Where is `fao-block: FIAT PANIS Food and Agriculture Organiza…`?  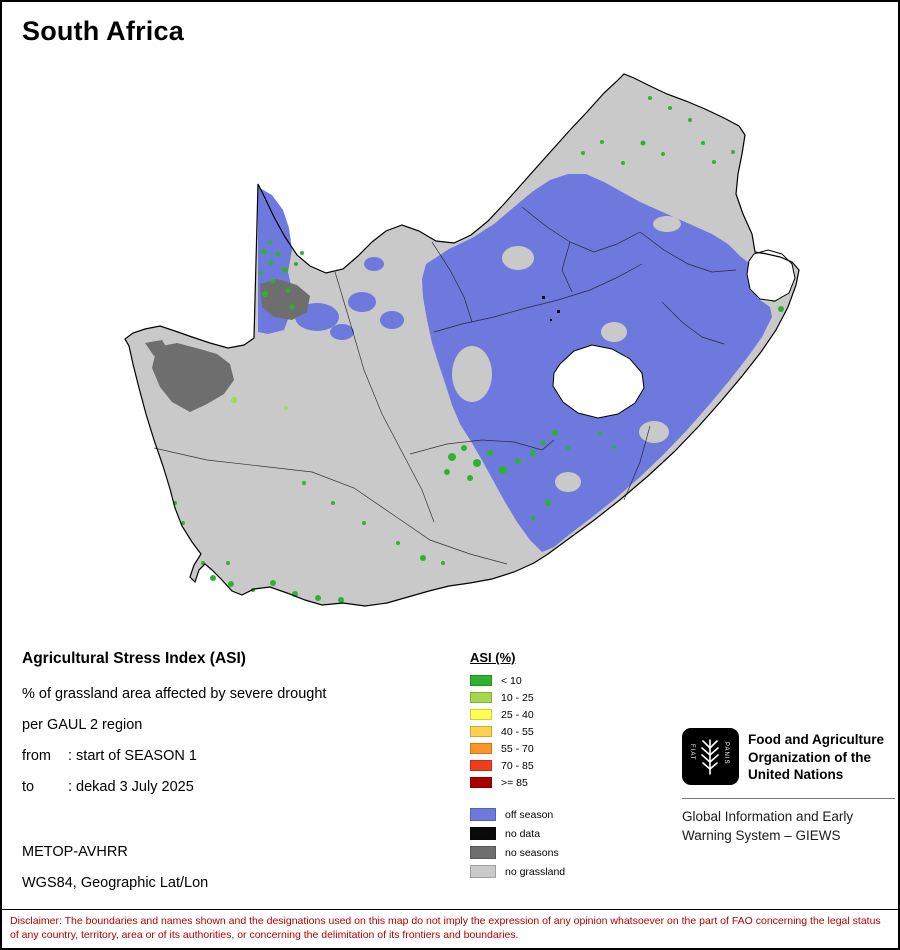
fao-block: FIAT PANIS Food and Agriculture Organiza… is located at coordinates (788, 786).